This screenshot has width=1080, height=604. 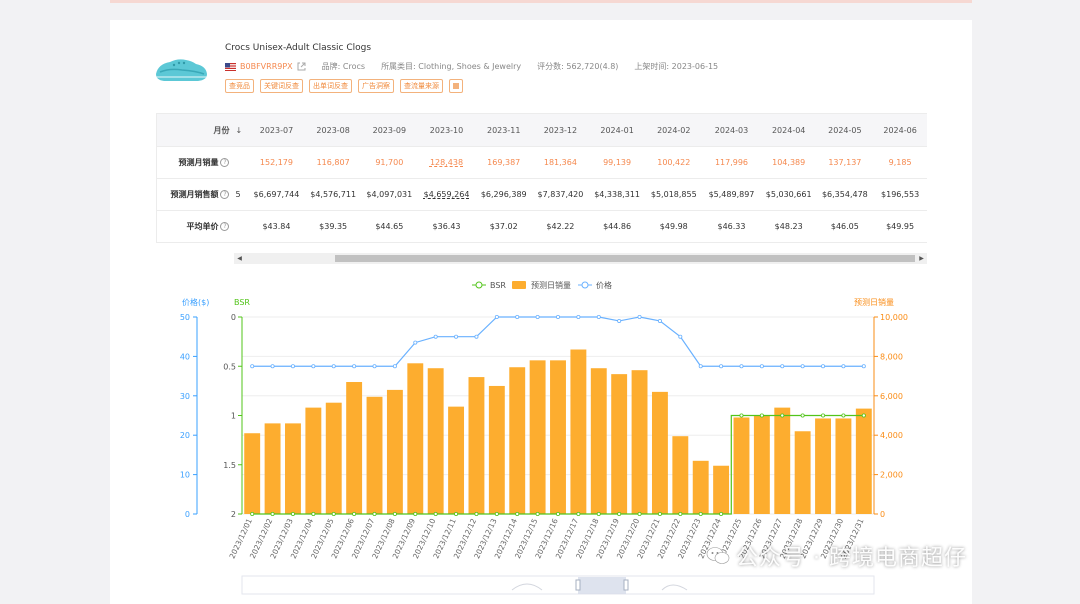 I want to click on legend-price-marker, so click(x=585, y=285).